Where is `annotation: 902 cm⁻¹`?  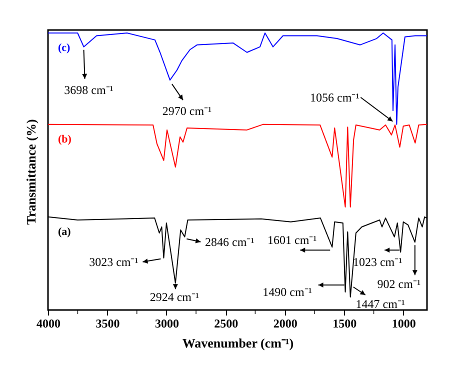 annotation: 902 cm⁻¹ is located at coordinates (399, 284).